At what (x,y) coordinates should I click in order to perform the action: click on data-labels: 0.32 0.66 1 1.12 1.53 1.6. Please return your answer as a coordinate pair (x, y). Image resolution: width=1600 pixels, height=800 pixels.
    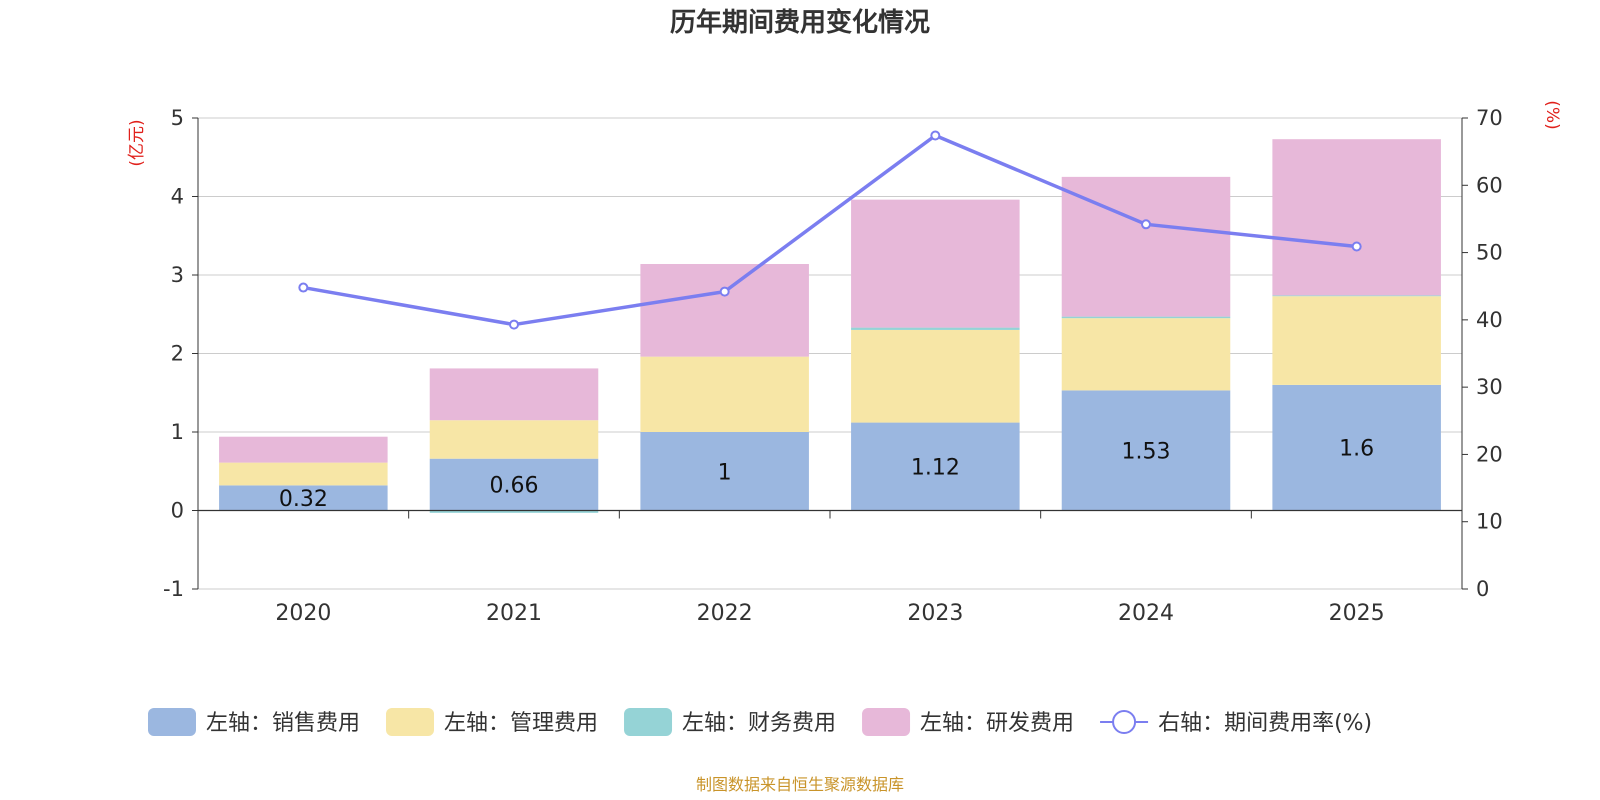
    Looking at the image, I should click on (826, 474).